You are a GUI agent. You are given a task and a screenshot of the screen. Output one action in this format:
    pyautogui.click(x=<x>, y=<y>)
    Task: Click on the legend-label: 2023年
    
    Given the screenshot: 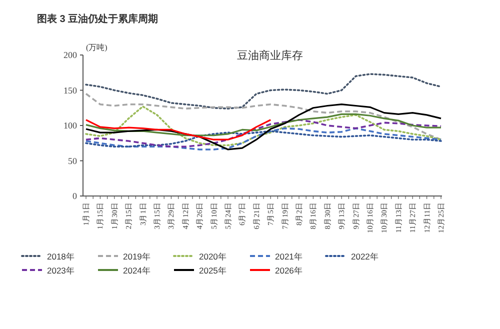 What is the action you would take?
    pyautogui.click(x=61, y=271)
    